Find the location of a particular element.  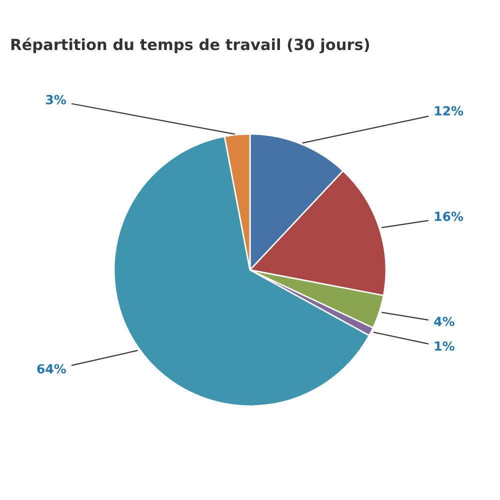

data-label: 1% is located at coordinates (444, 346).